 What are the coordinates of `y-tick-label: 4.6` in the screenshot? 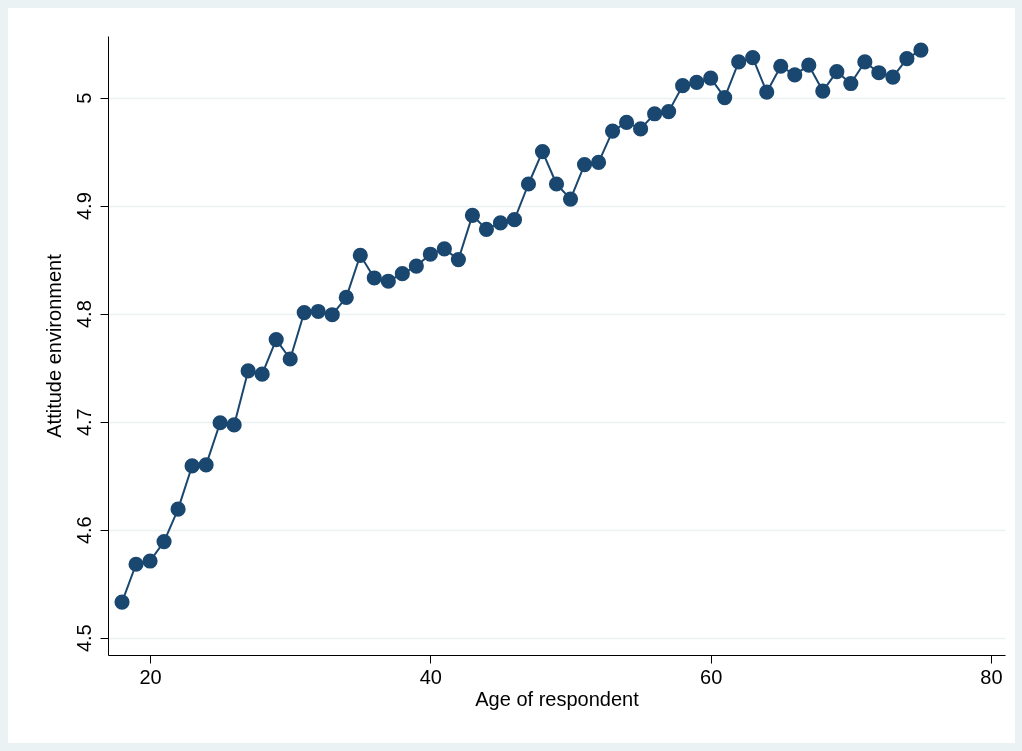 It's located at (83, 530).